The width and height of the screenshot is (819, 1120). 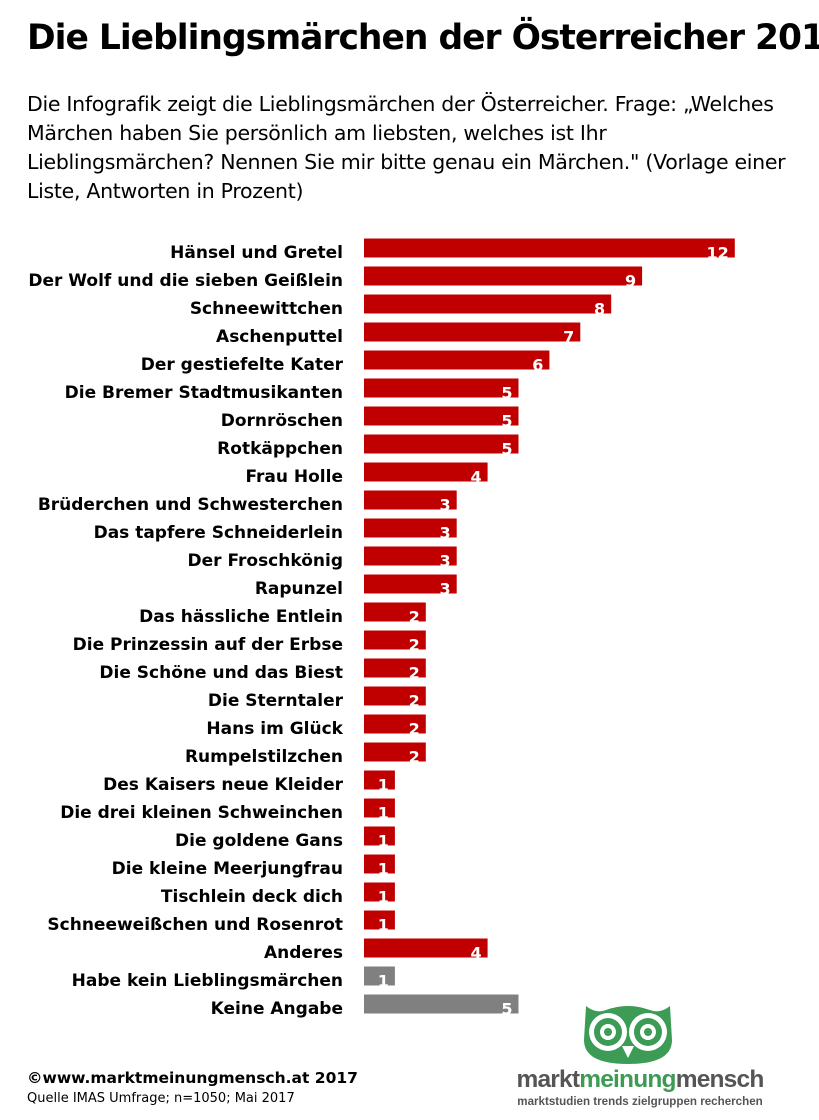 What do you see at coordinates (537, 365) in the screenshot?
I see `value-label-der-gestiefelte-kater: 6` at bounding box center [537, 365].